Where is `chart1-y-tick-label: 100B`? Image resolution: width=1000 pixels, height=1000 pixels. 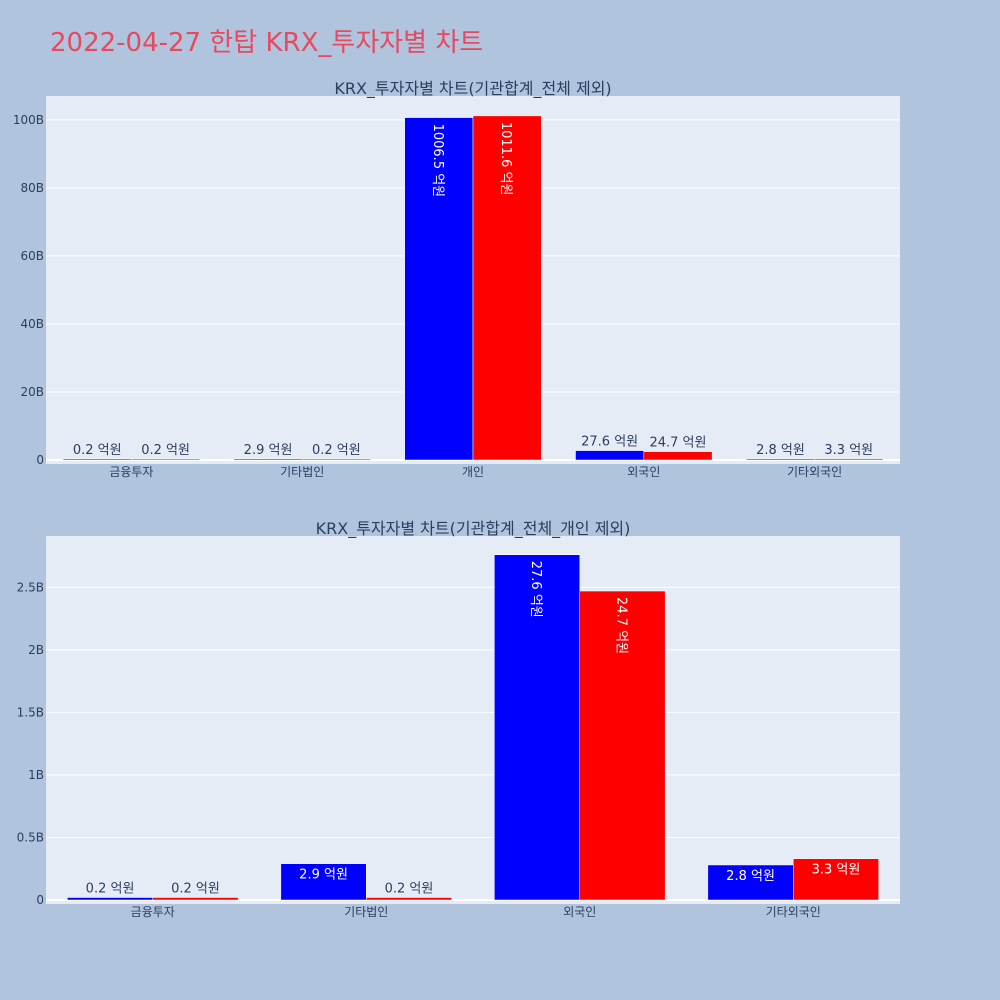 chart1-y-tick-label: 100B is located at coordinates (28, 120).